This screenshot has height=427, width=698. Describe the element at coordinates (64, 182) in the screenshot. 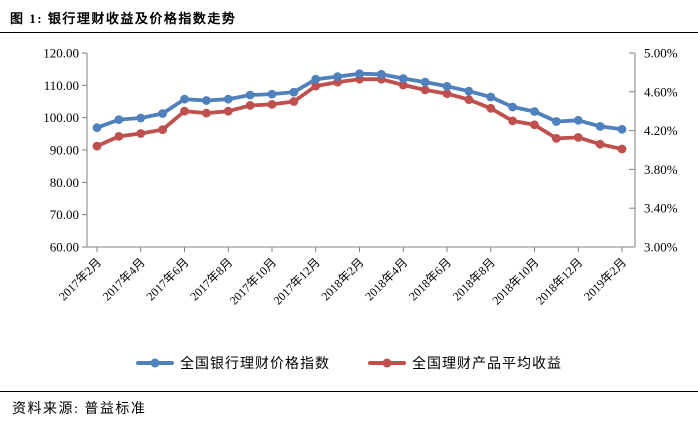

I see `left-axis-tick-label: 80.00` at that location.